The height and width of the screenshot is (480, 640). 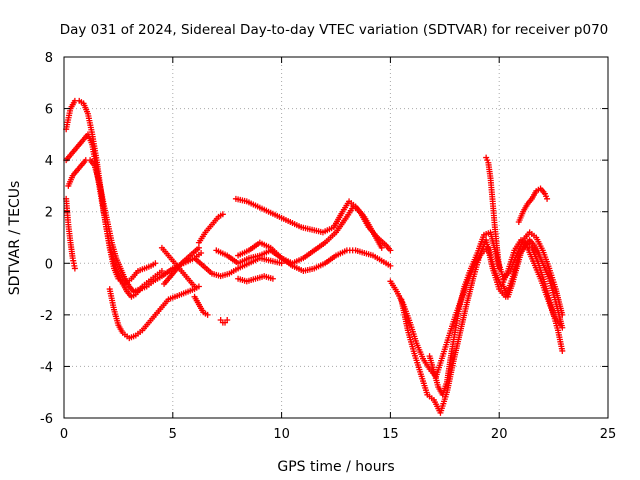 I want to click on y-tick-label: -6, so click(x=46, y=419).